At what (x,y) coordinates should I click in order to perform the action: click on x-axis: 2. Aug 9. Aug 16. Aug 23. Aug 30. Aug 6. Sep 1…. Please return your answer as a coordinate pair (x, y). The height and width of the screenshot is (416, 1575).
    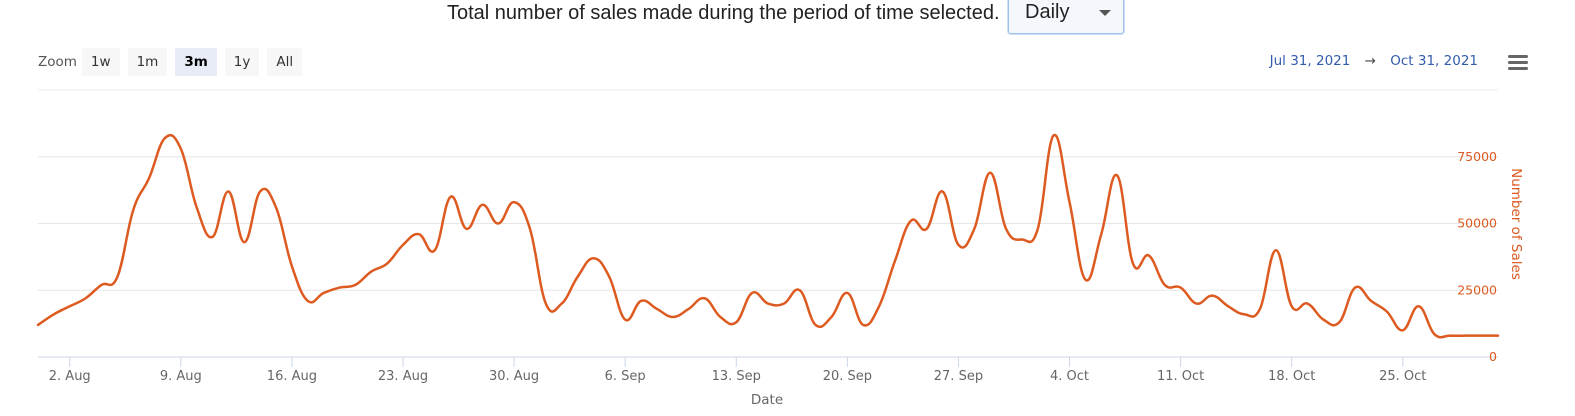
    Looking at the image, I should click on (768, 370).